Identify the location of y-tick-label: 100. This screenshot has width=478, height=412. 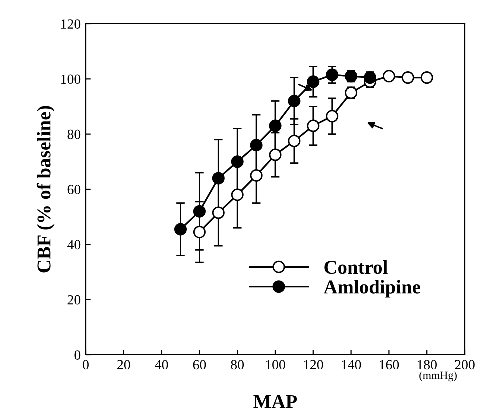
(71, 79).